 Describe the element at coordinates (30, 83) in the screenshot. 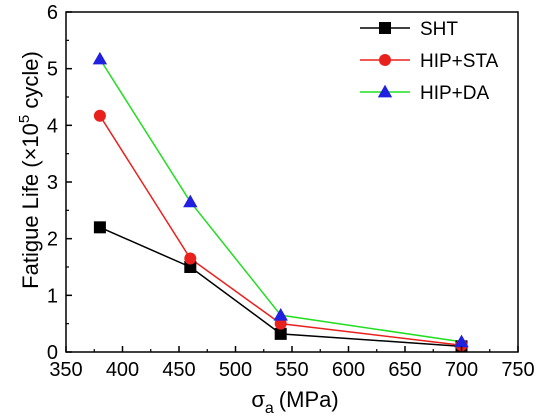

I see `y-axis-title-suffix: cycle)` at that location.